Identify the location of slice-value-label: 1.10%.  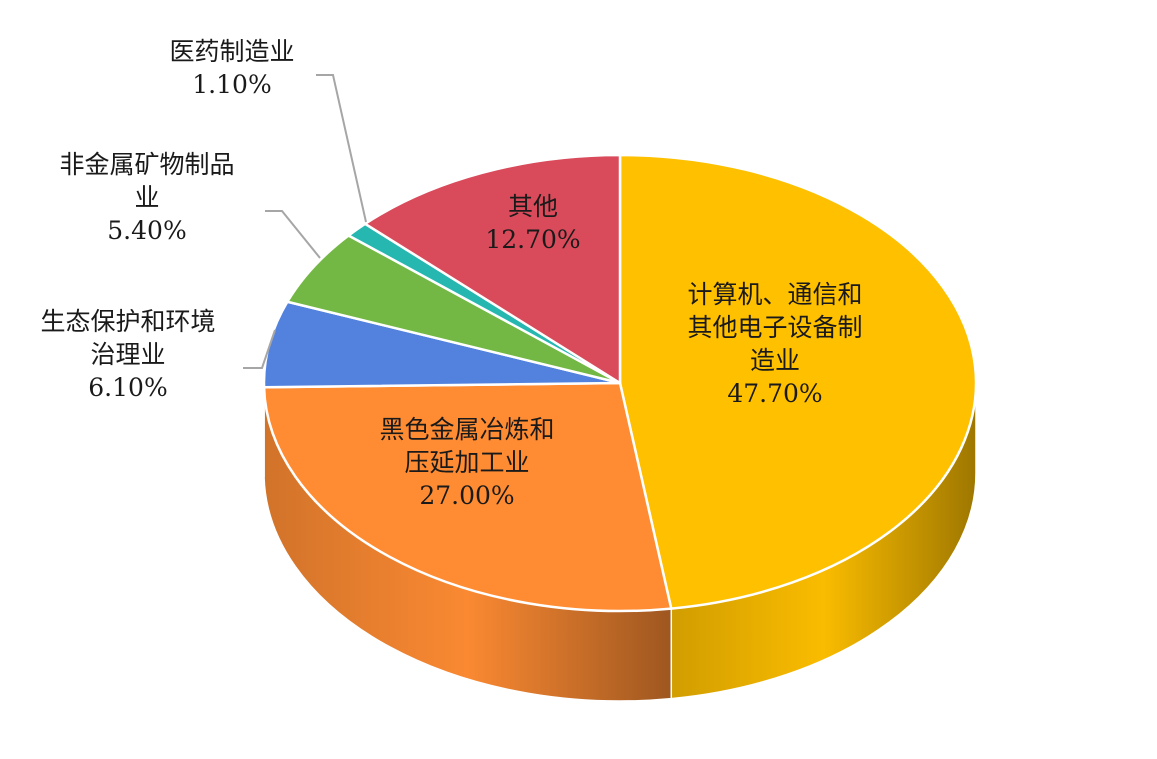
(231, 84).